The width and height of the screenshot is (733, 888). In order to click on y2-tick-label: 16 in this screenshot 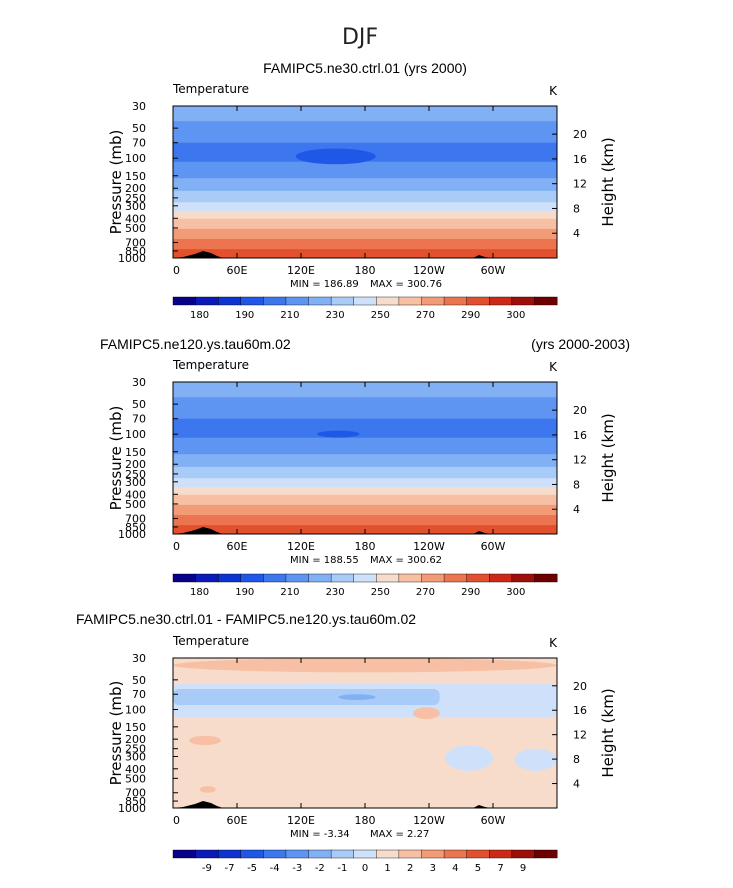, I will do `click(580, 435)`.